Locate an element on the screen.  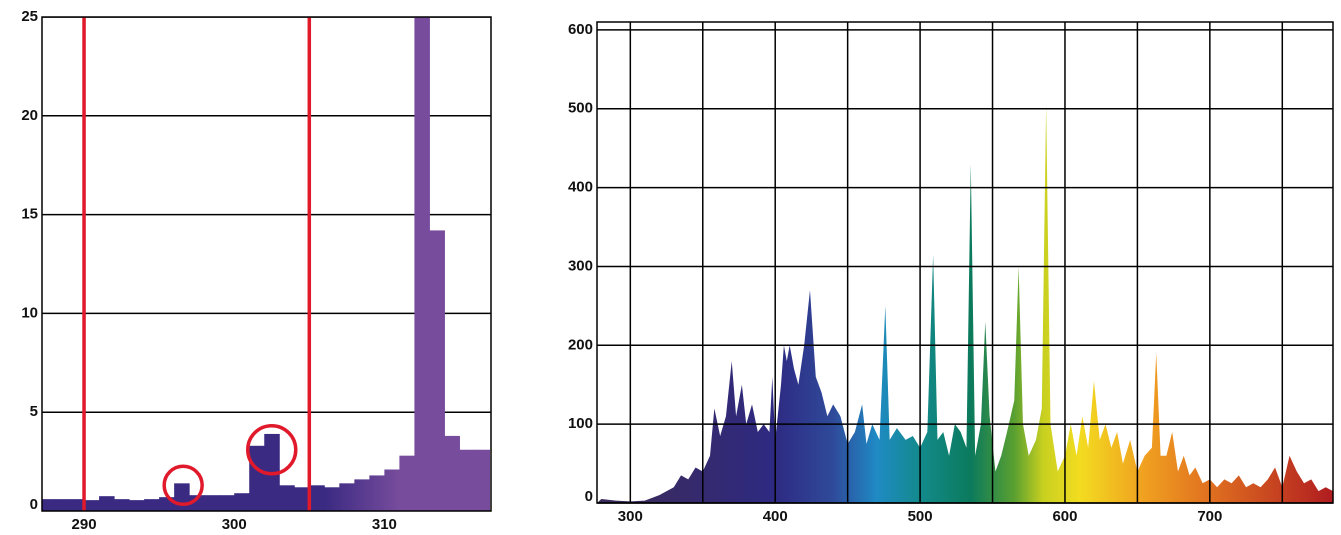
x-tick-label: 500 is located at coordinates (920, 516).